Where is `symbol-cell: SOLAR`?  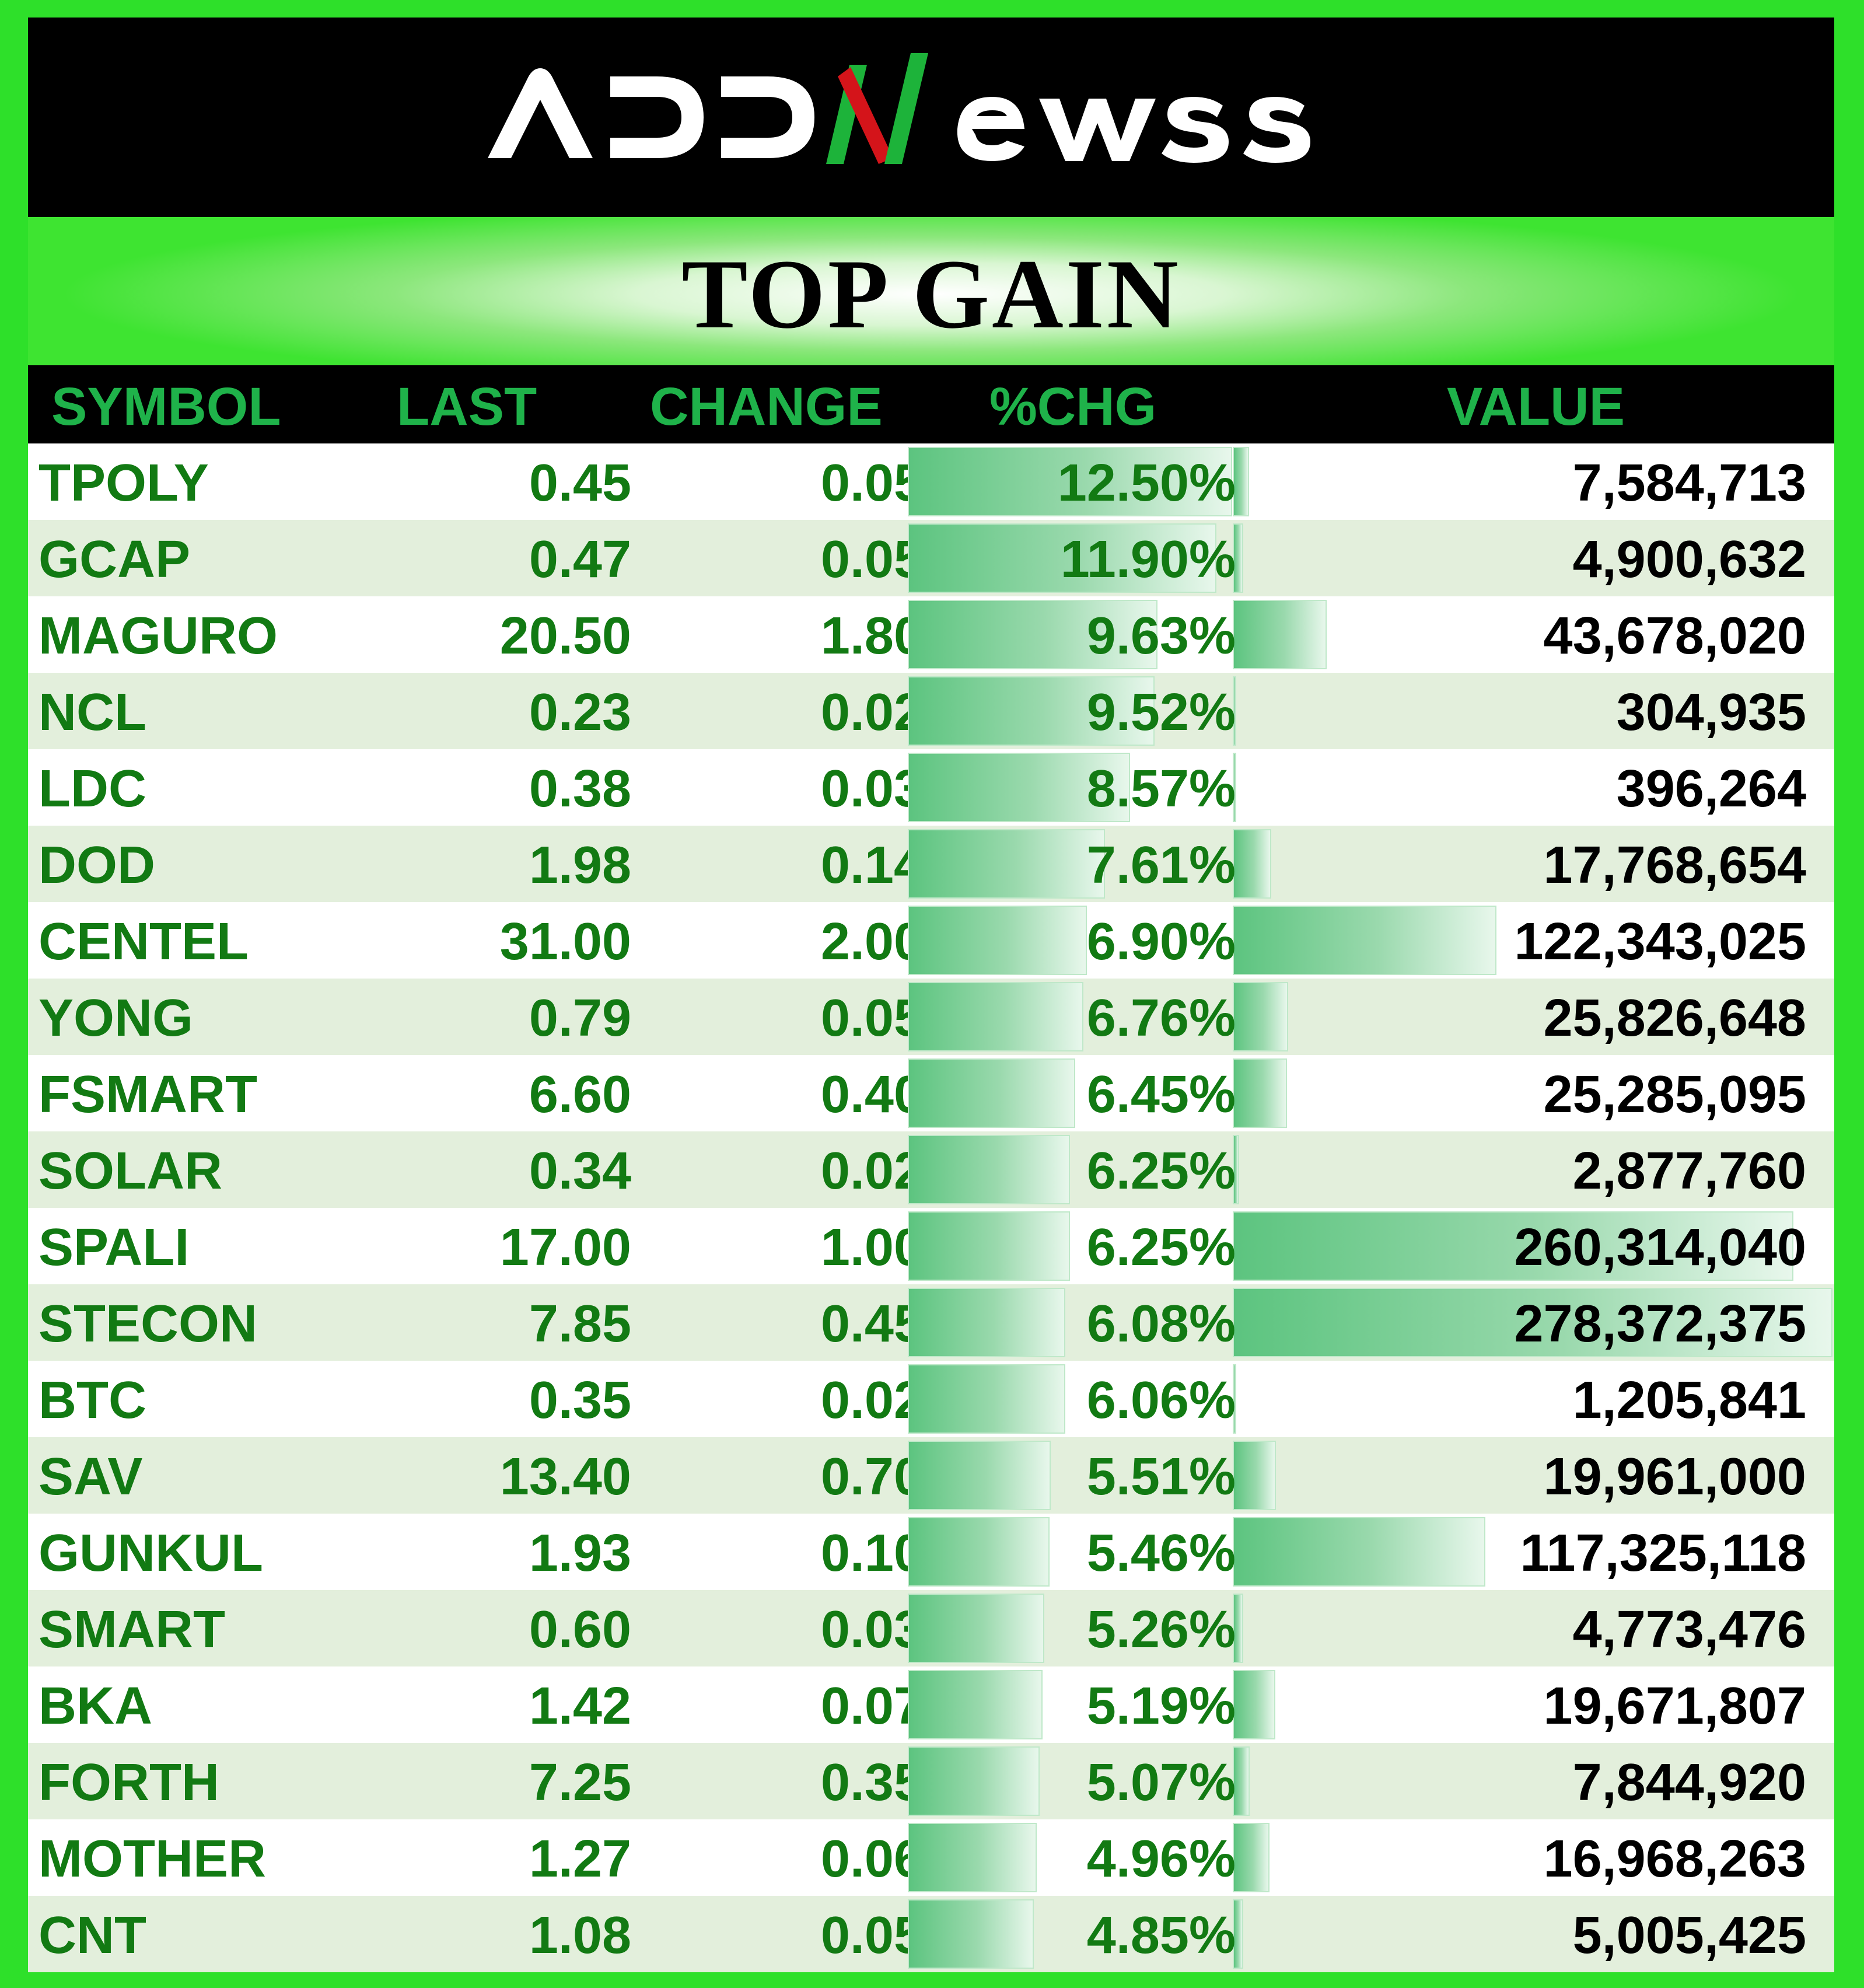
symbol-cell: SOLAR is located at coordinates (130, 1171).